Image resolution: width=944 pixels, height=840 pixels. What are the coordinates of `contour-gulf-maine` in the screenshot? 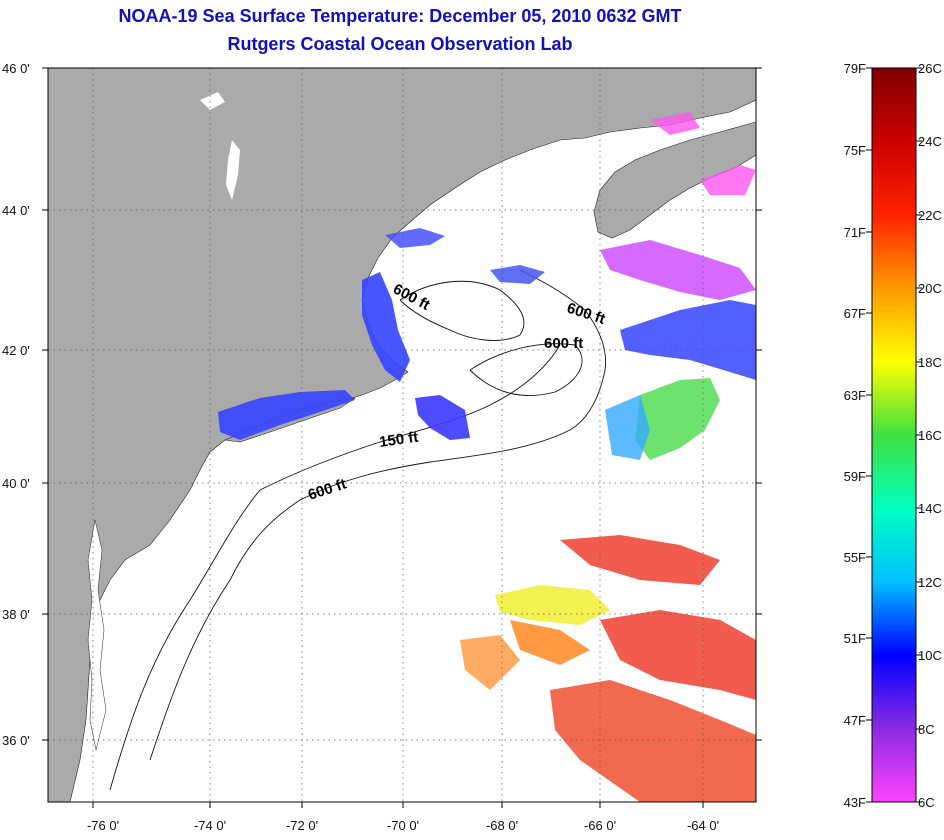 It's located at (462, 310).